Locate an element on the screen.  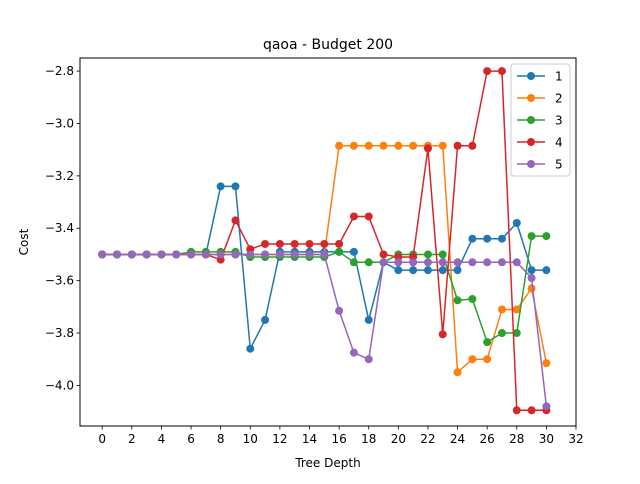
x-tick-label: 22 is located at coordinates (427, 439).